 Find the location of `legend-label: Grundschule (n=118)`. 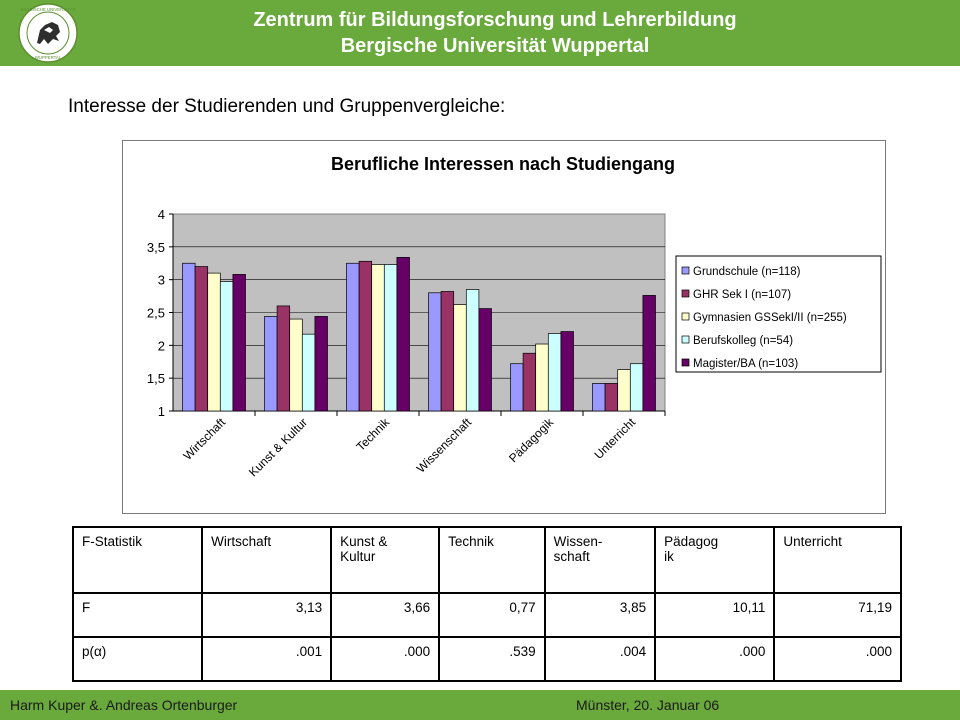

legend-label: Grundschule (n=118) is located at coordinates (747, 272).